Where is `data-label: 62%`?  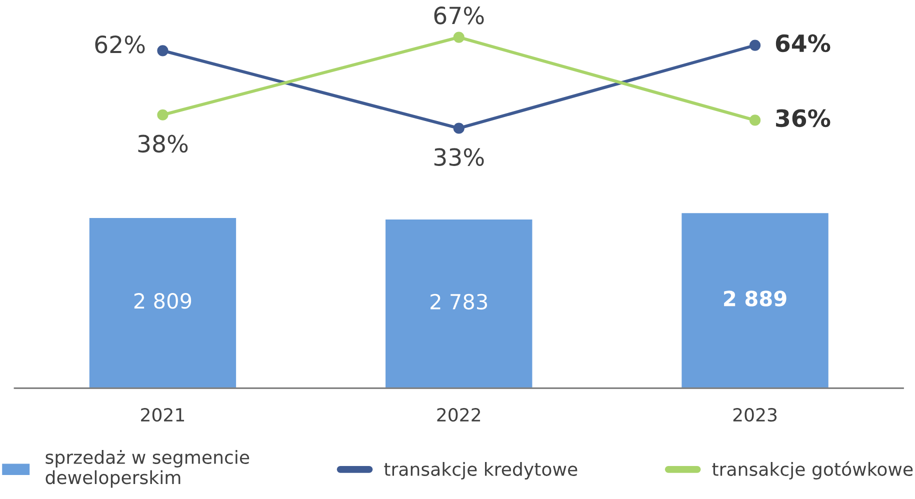
data-label: 62% is located at coordinates (120, 44).